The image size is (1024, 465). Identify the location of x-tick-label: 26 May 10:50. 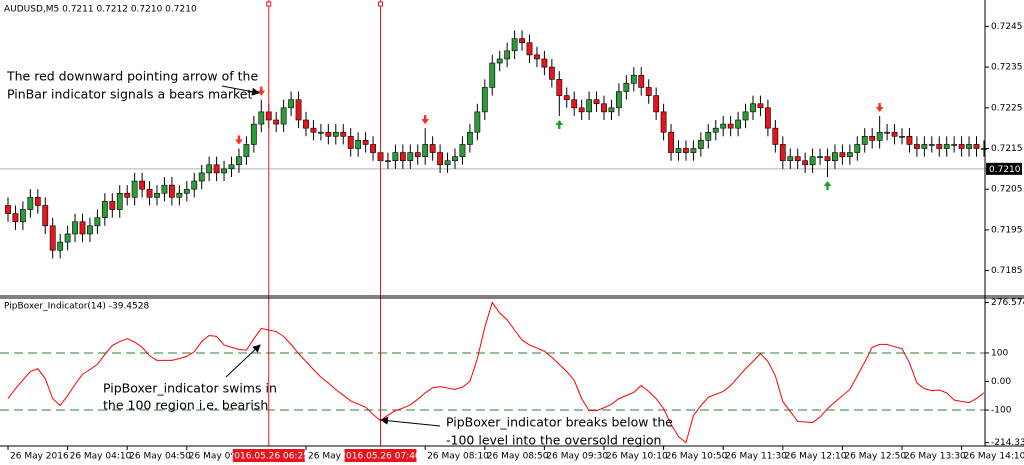
(697, 457).